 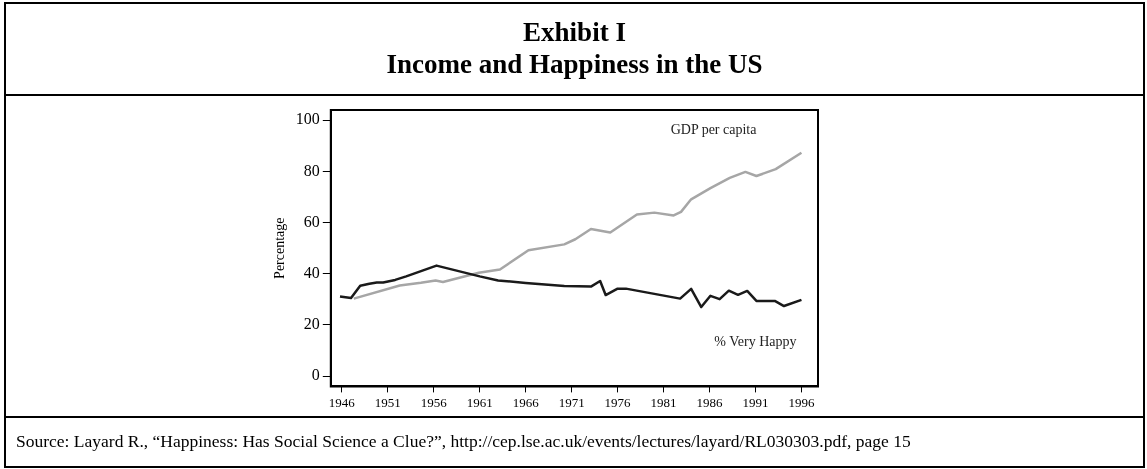 What do you see at coordinates (714, 130) in the screenshot?
I see `text: GDP per capita` at bounding box center [714, 130].